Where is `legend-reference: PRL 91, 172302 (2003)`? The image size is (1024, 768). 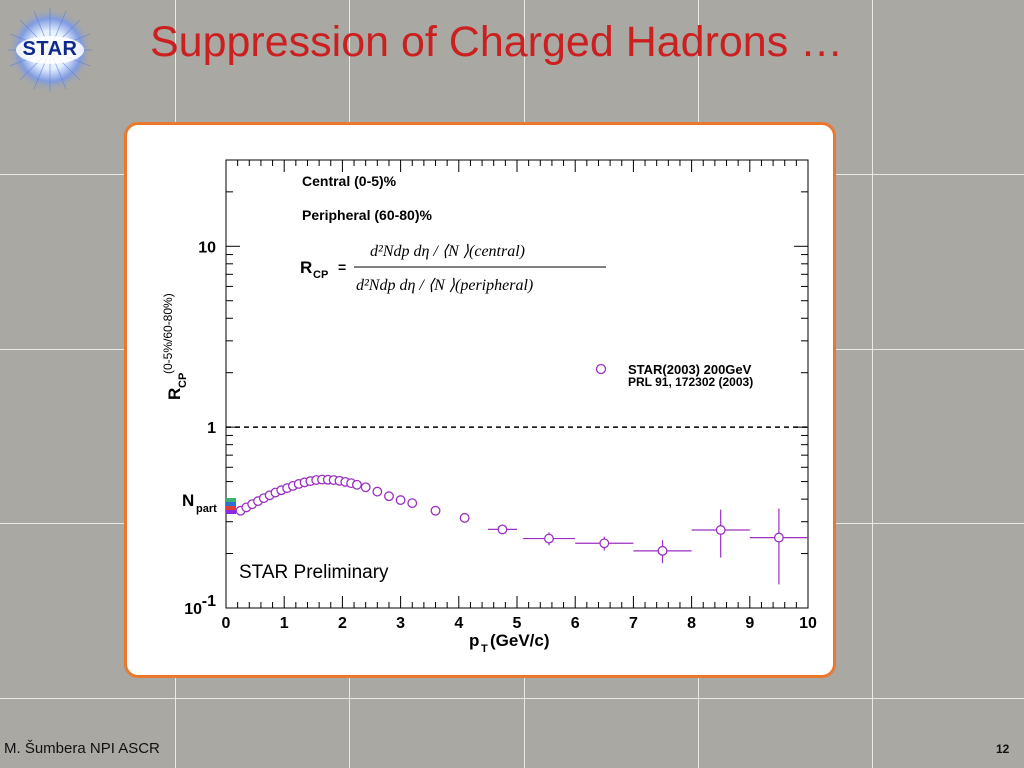
legend-reference: PRL 91, 172302 (2003) is located at coordinates (690, 382).